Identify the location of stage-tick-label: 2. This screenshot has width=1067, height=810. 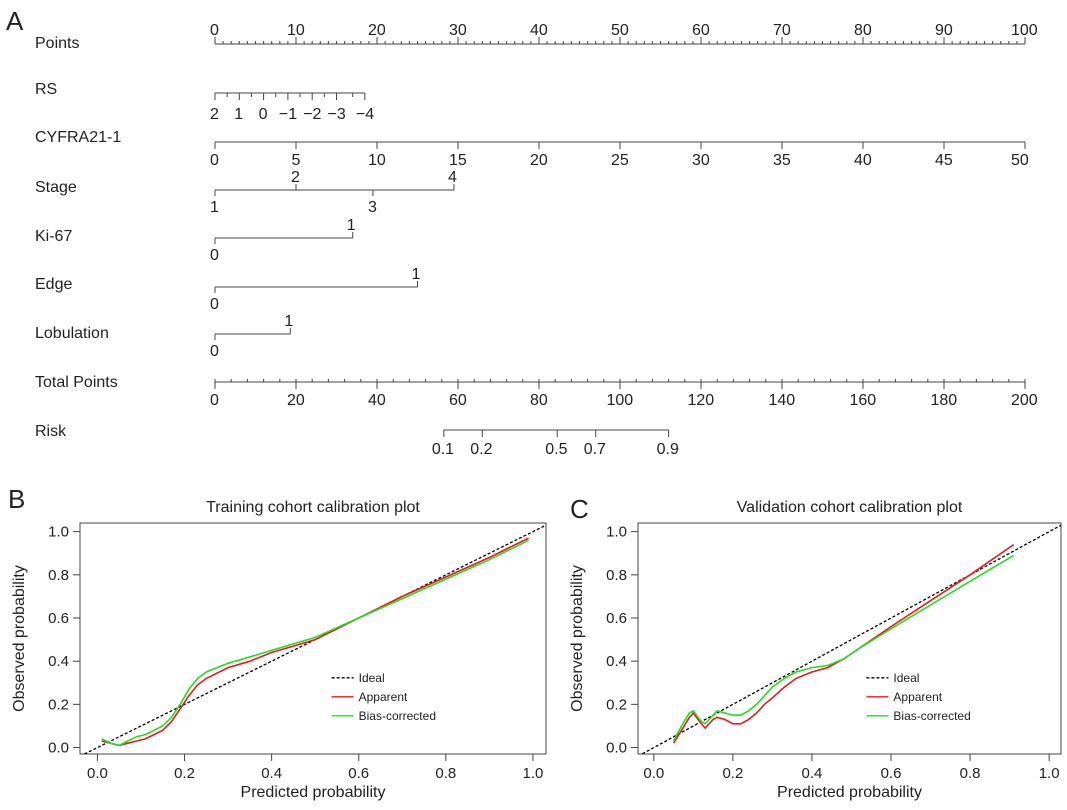
(295, 177).